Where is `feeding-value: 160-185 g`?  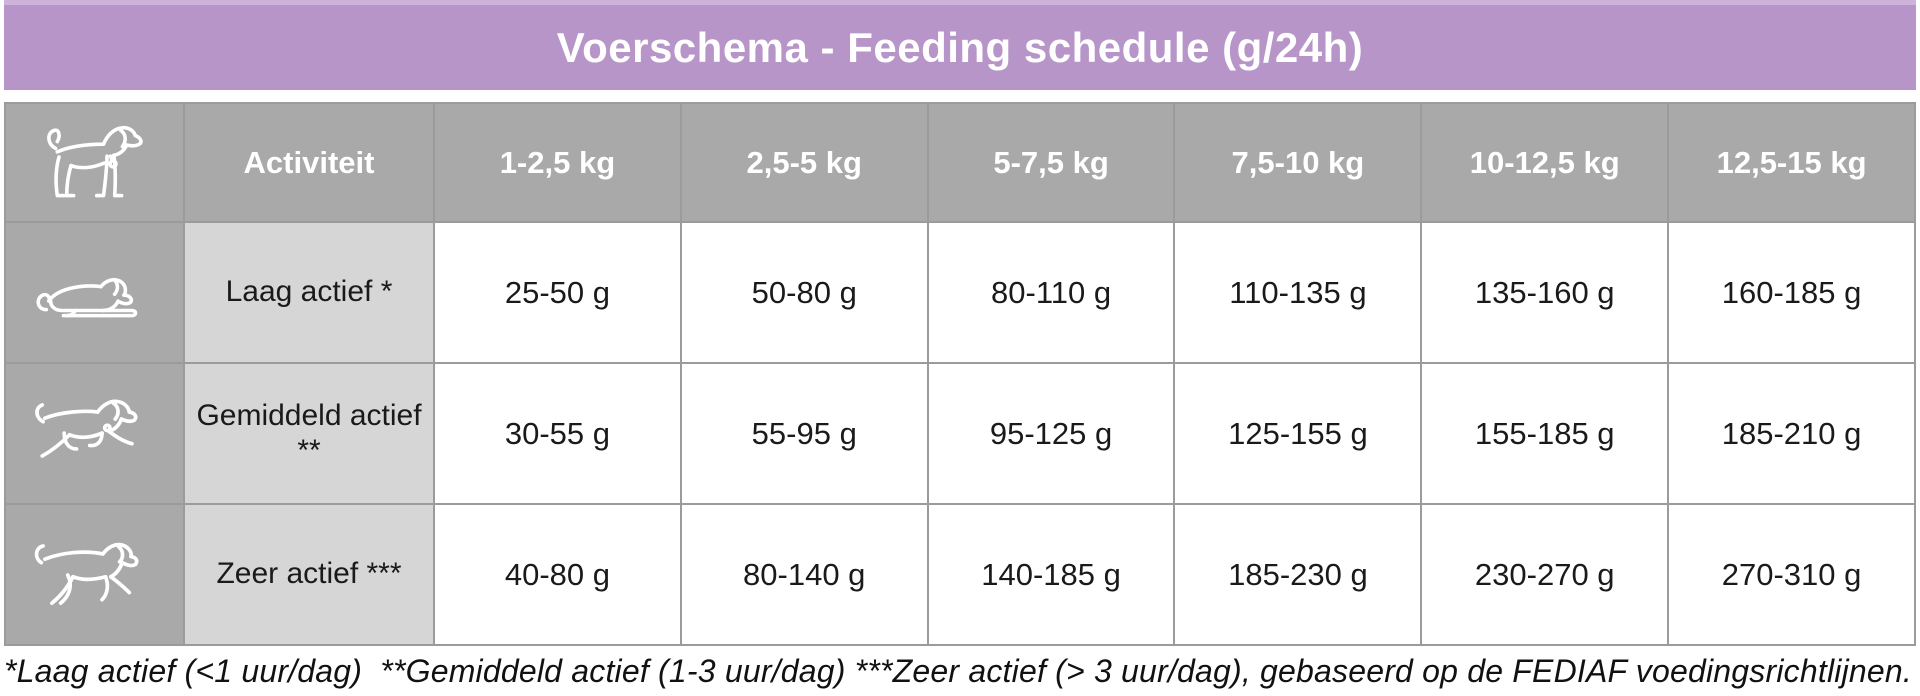 feeding-value: 160-185 g is located at coordinates (1791, 292).